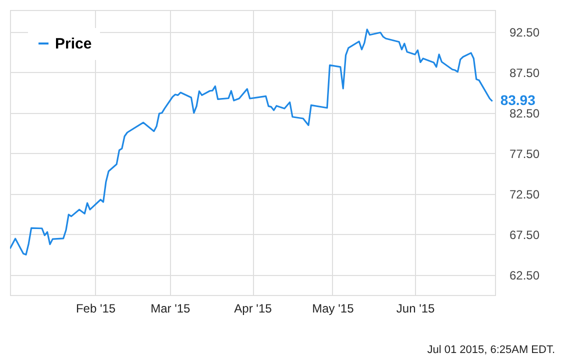 The height and width of the screenshot is (358, 575). Describe the element at coordinates (525, 235) in the screenshot. I see `y-tick-label: 67.50` at that location.